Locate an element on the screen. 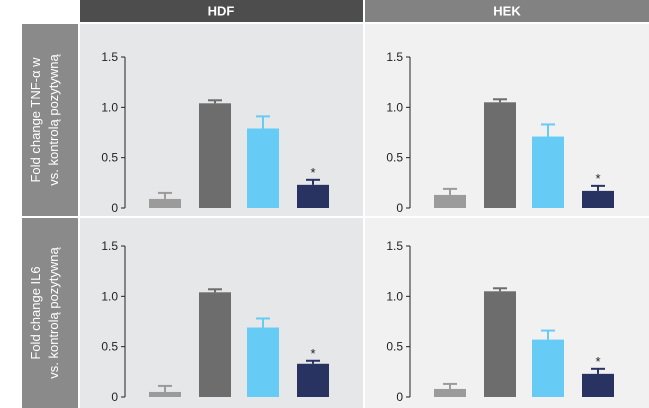 This screenshot has width=649, height=408. row-label-tnf-line1: Fold change TNF-α w is located at coordinates (35, 120).